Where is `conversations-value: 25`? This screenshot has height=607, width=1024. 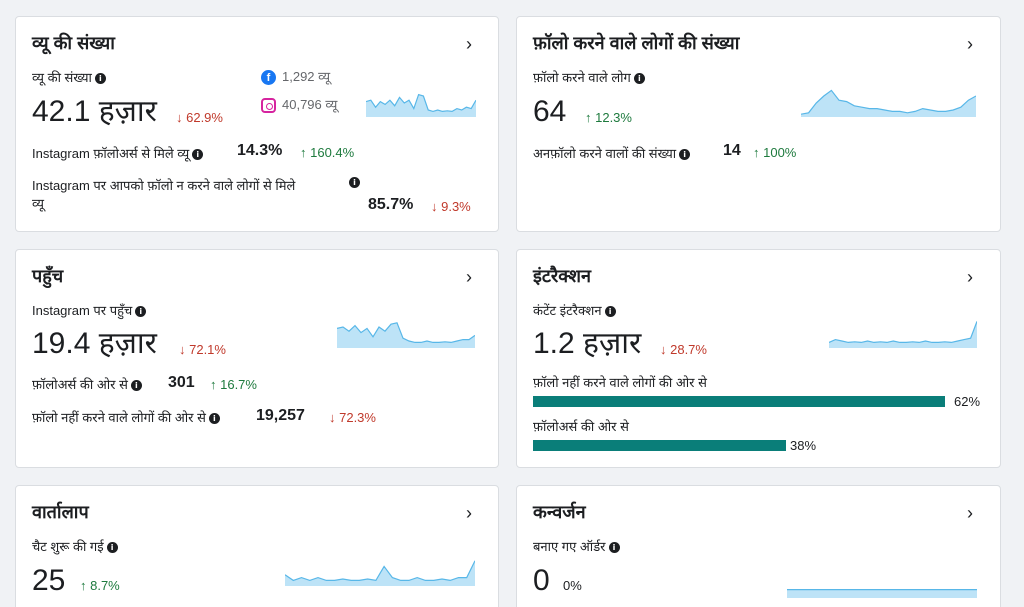
conversations-value: 25 is located at coordinates (49, 580).